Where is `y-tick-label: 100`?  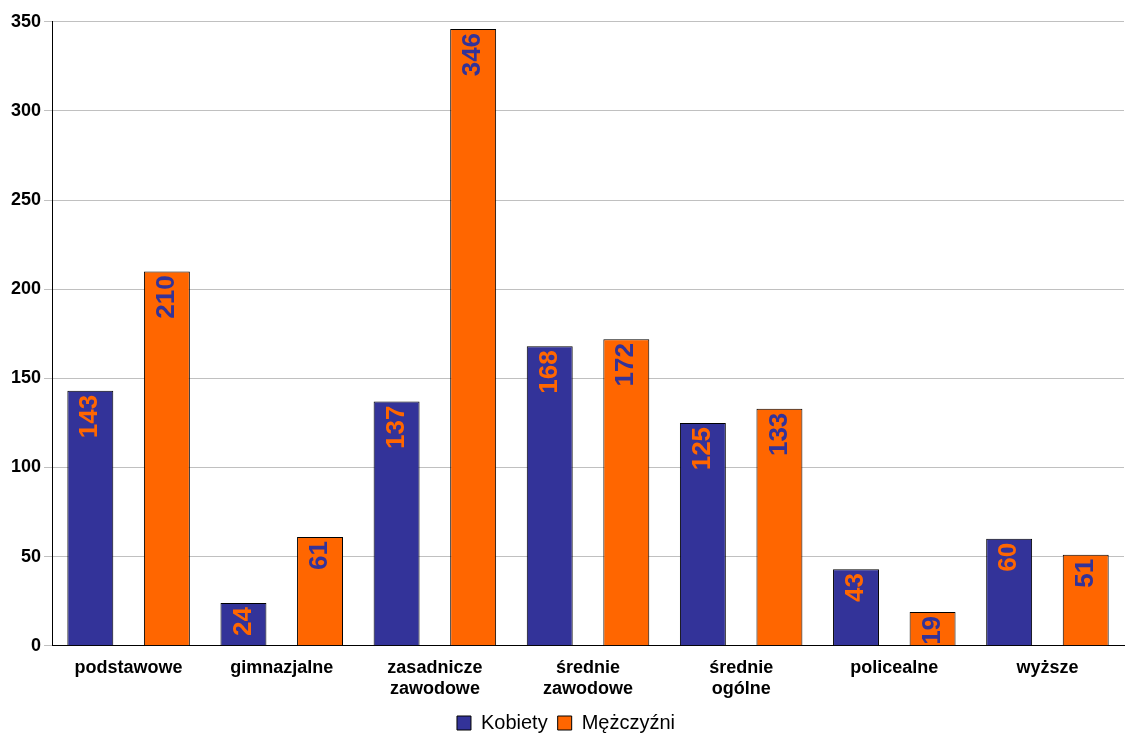
y-tick-label: 100 is located at coordinates (26, 466).